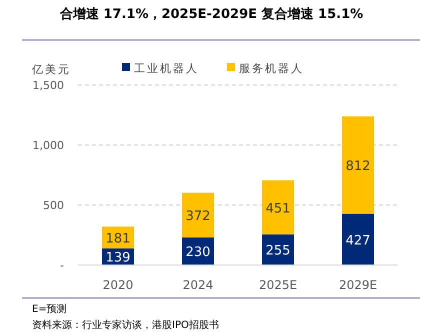  I want to click on text: E=预测, so click(49, 309).